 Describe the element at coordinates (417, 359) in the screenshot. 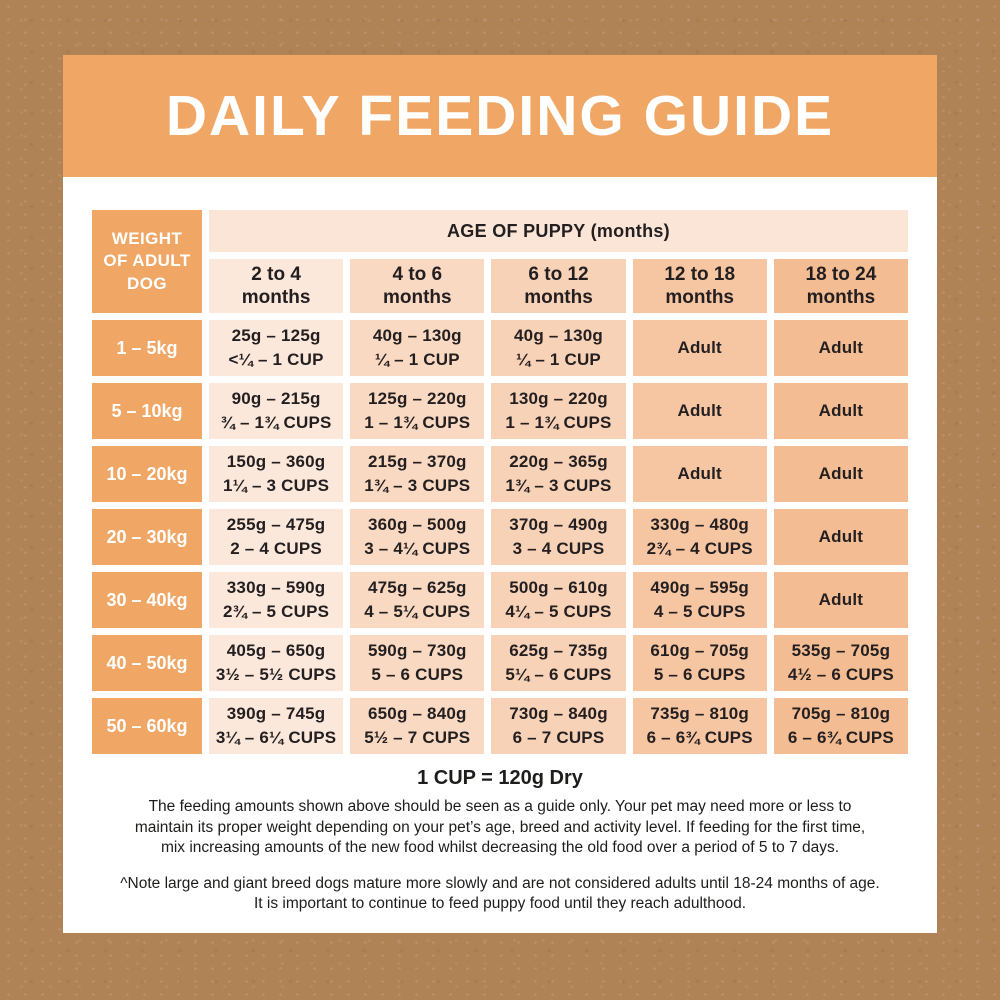

I see `cups-range: ¼ – 1 CUP` at that location.